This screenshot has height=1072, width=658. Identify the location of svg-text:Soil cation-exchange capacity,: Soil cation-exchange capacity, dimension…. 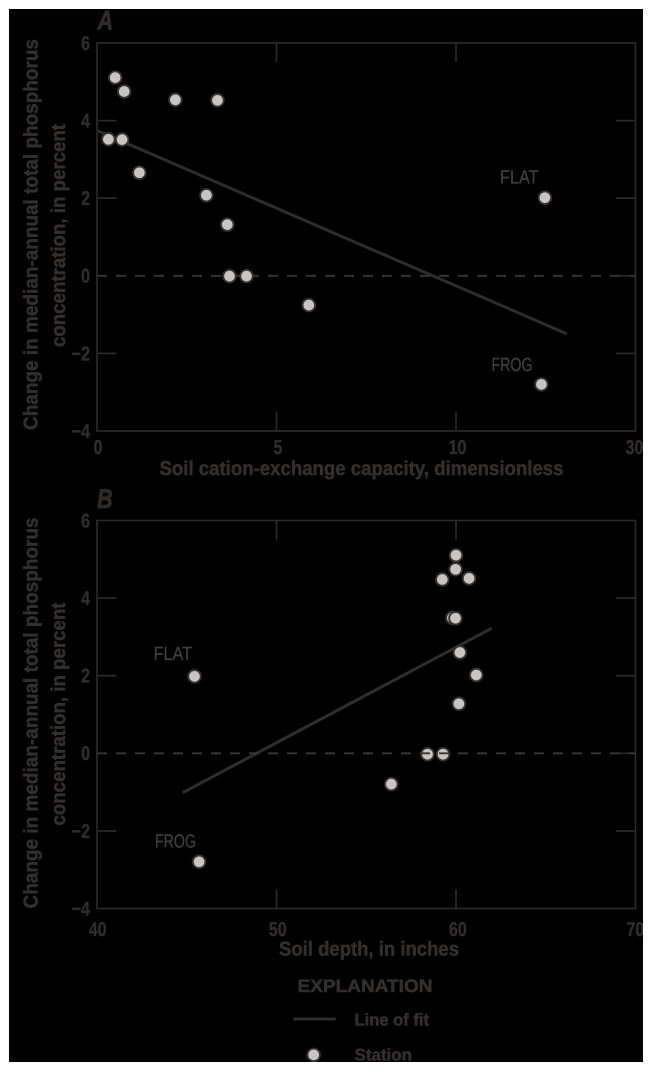
(362, 469).